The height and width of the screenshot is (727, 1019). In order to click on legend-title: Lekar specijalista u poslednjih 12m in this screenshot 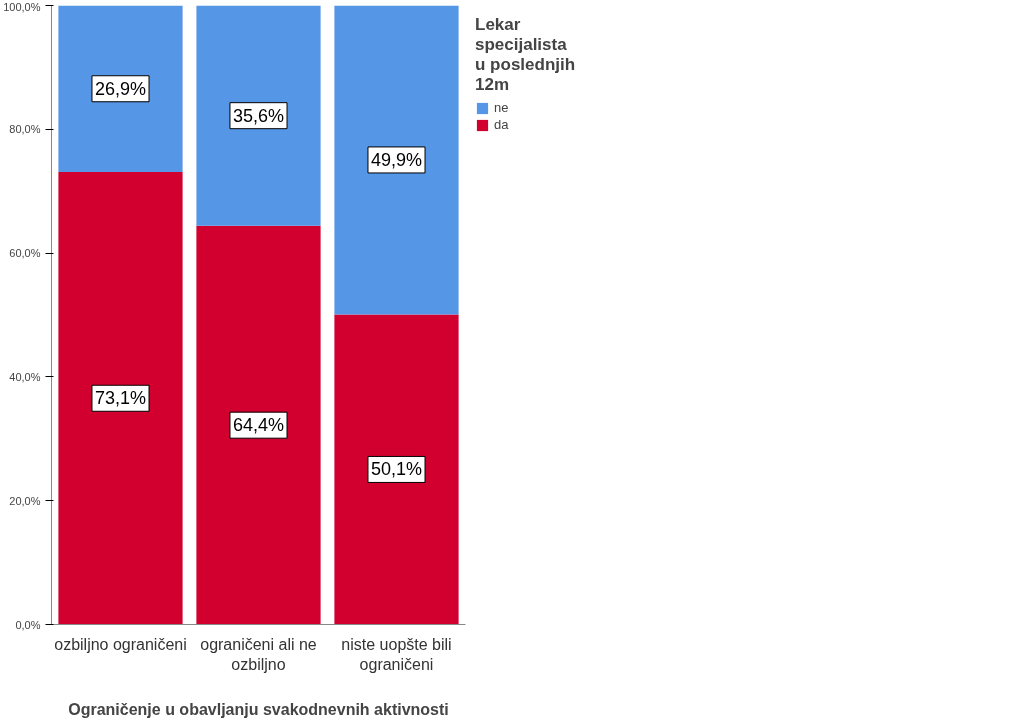, I will do `click(525, 55)`.